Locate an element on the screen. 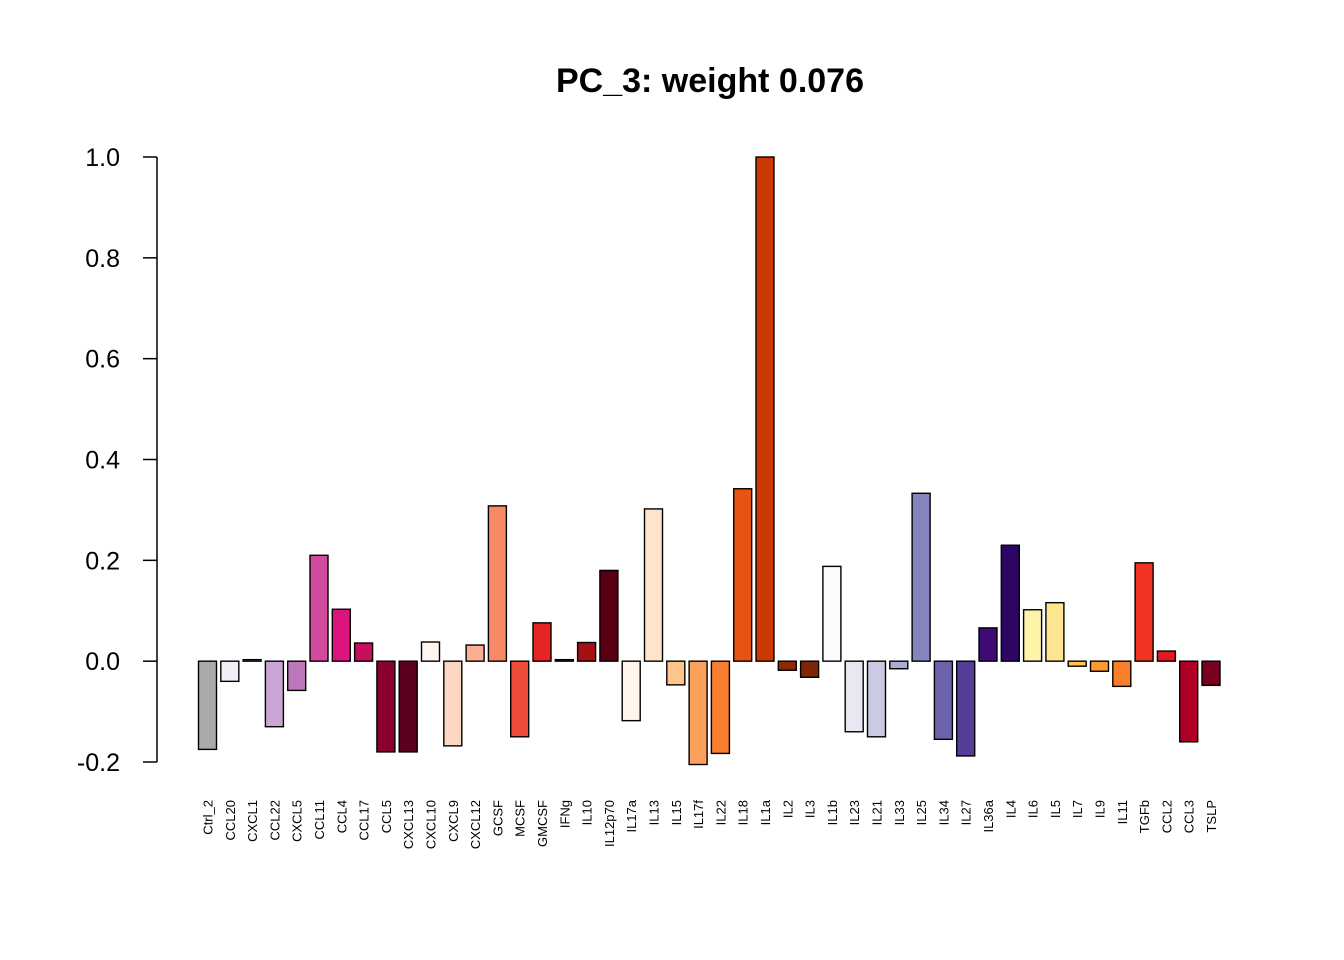  bar-il23 is located at coordinates (854, 696).